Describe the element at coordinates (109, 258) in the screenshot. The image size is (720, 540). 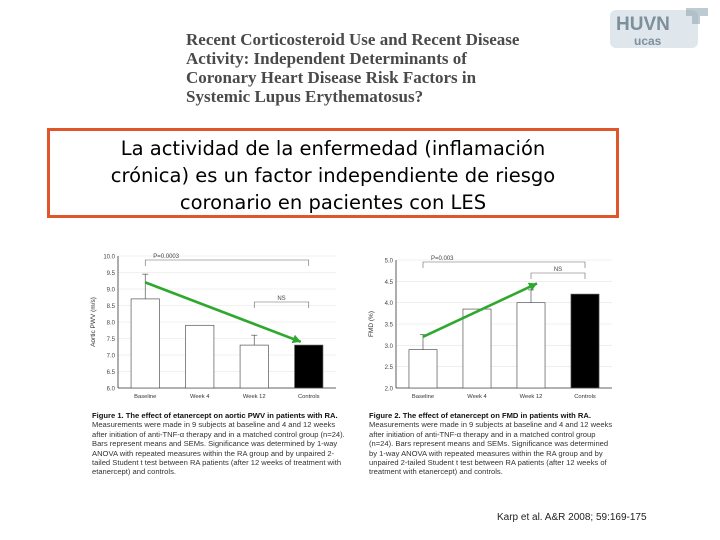
I see `y-tick-label: 10.0` at that location.